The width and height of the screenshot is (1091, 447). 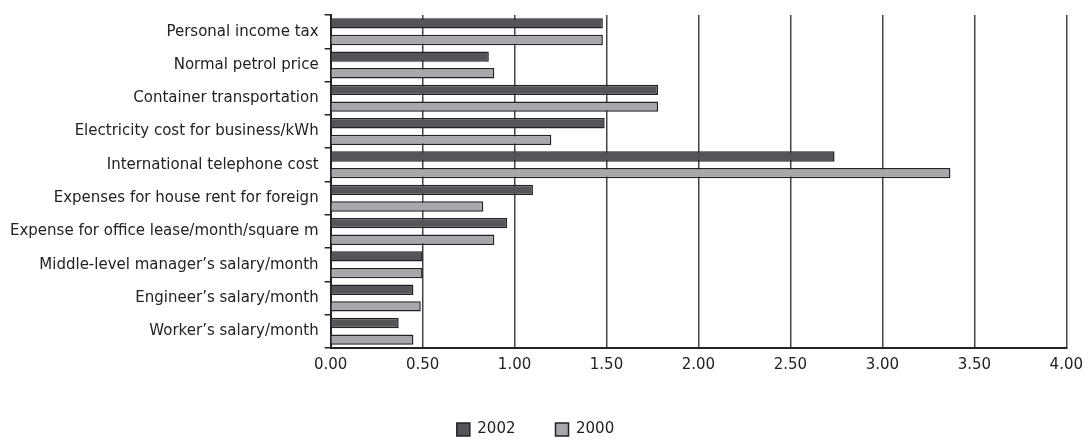 What do you see at coordinates (179, 263) in the screenshot?
I see `y-tick-label: Middle-level manager’s salary/month` at bounding box center [179, 263].